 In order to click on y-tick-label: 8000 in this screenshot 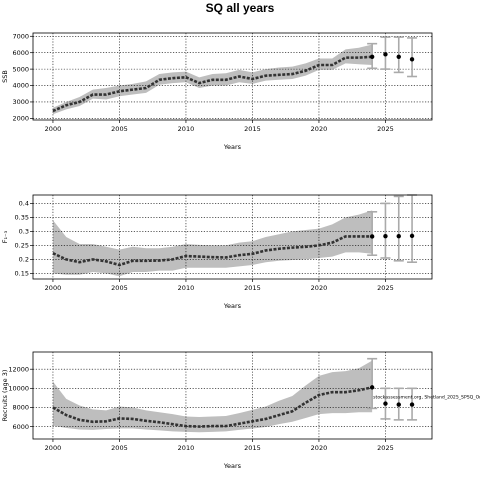, I will do `click(20, 408)`.